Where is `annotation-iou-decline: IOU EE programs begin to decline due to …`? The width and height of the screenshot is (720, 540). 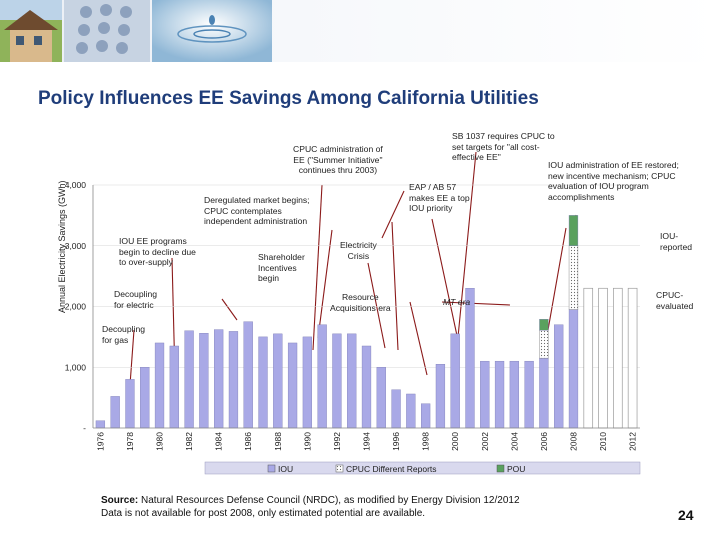
annotation-iou-decline: IOU EE programs begin to decline due to … is located at coordinates (157, 251).